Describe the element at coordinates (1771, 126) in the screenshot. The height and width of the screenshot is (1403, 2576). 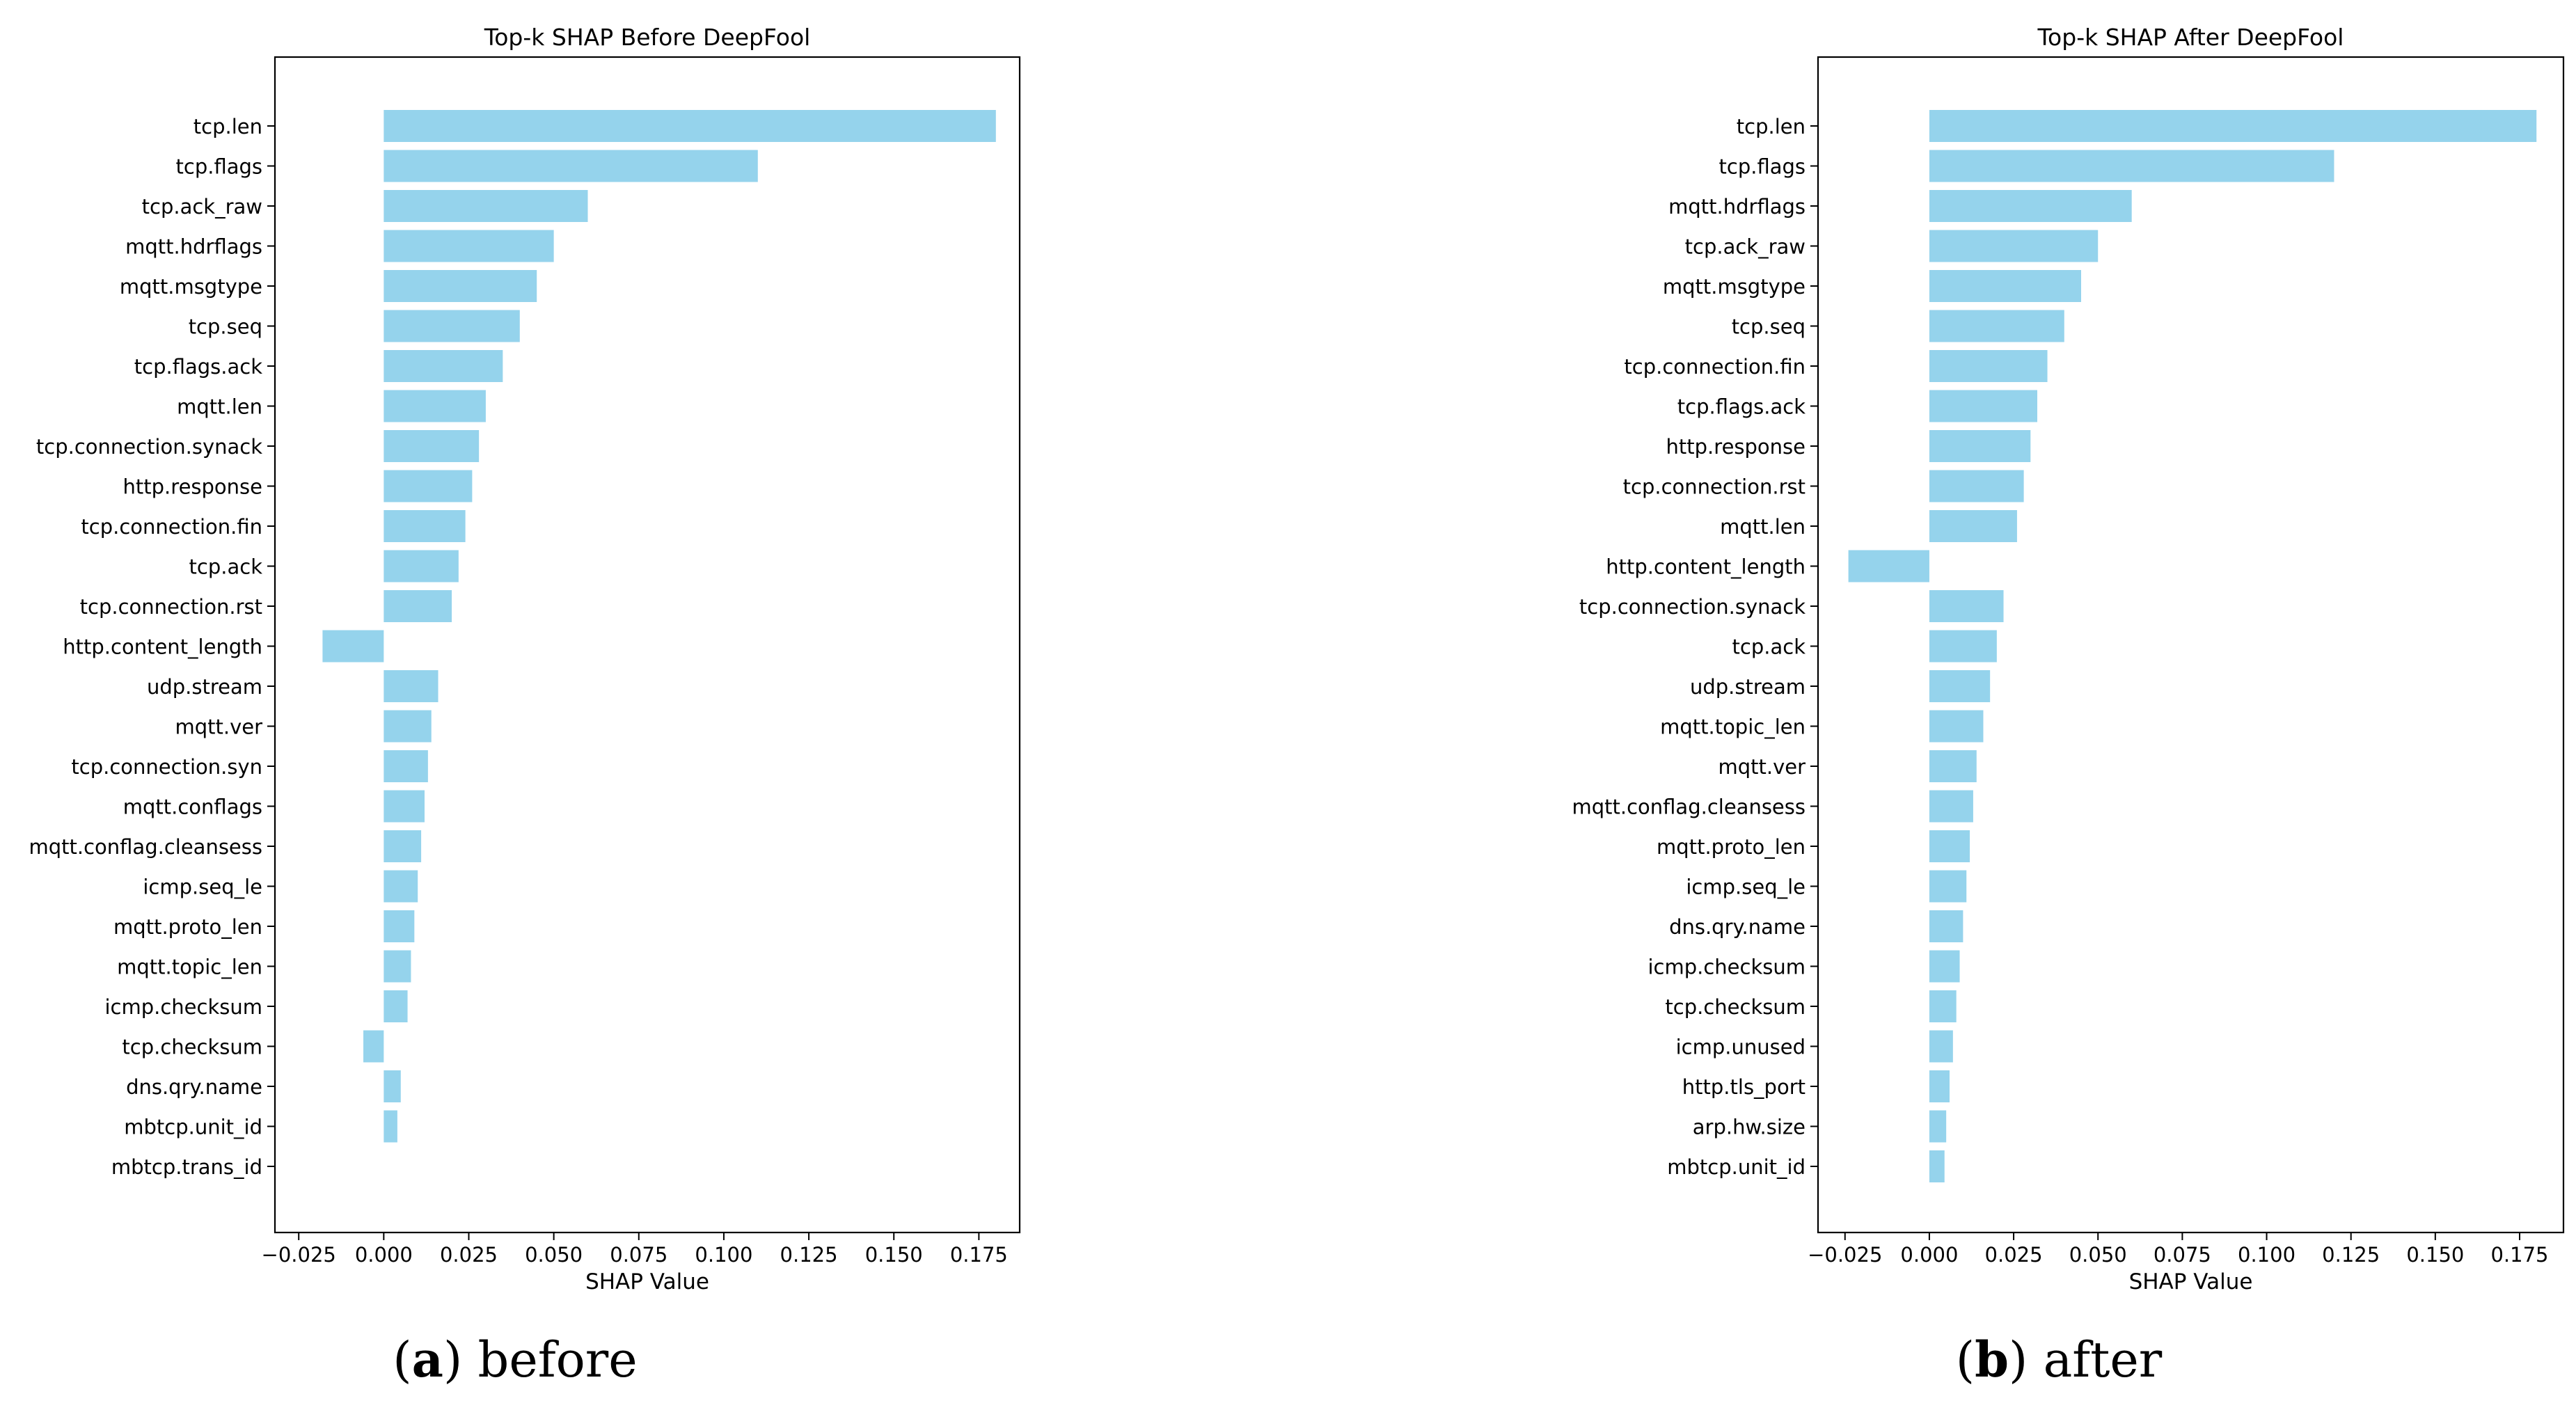
I see `y-tick-label: tcp.len` at that location.